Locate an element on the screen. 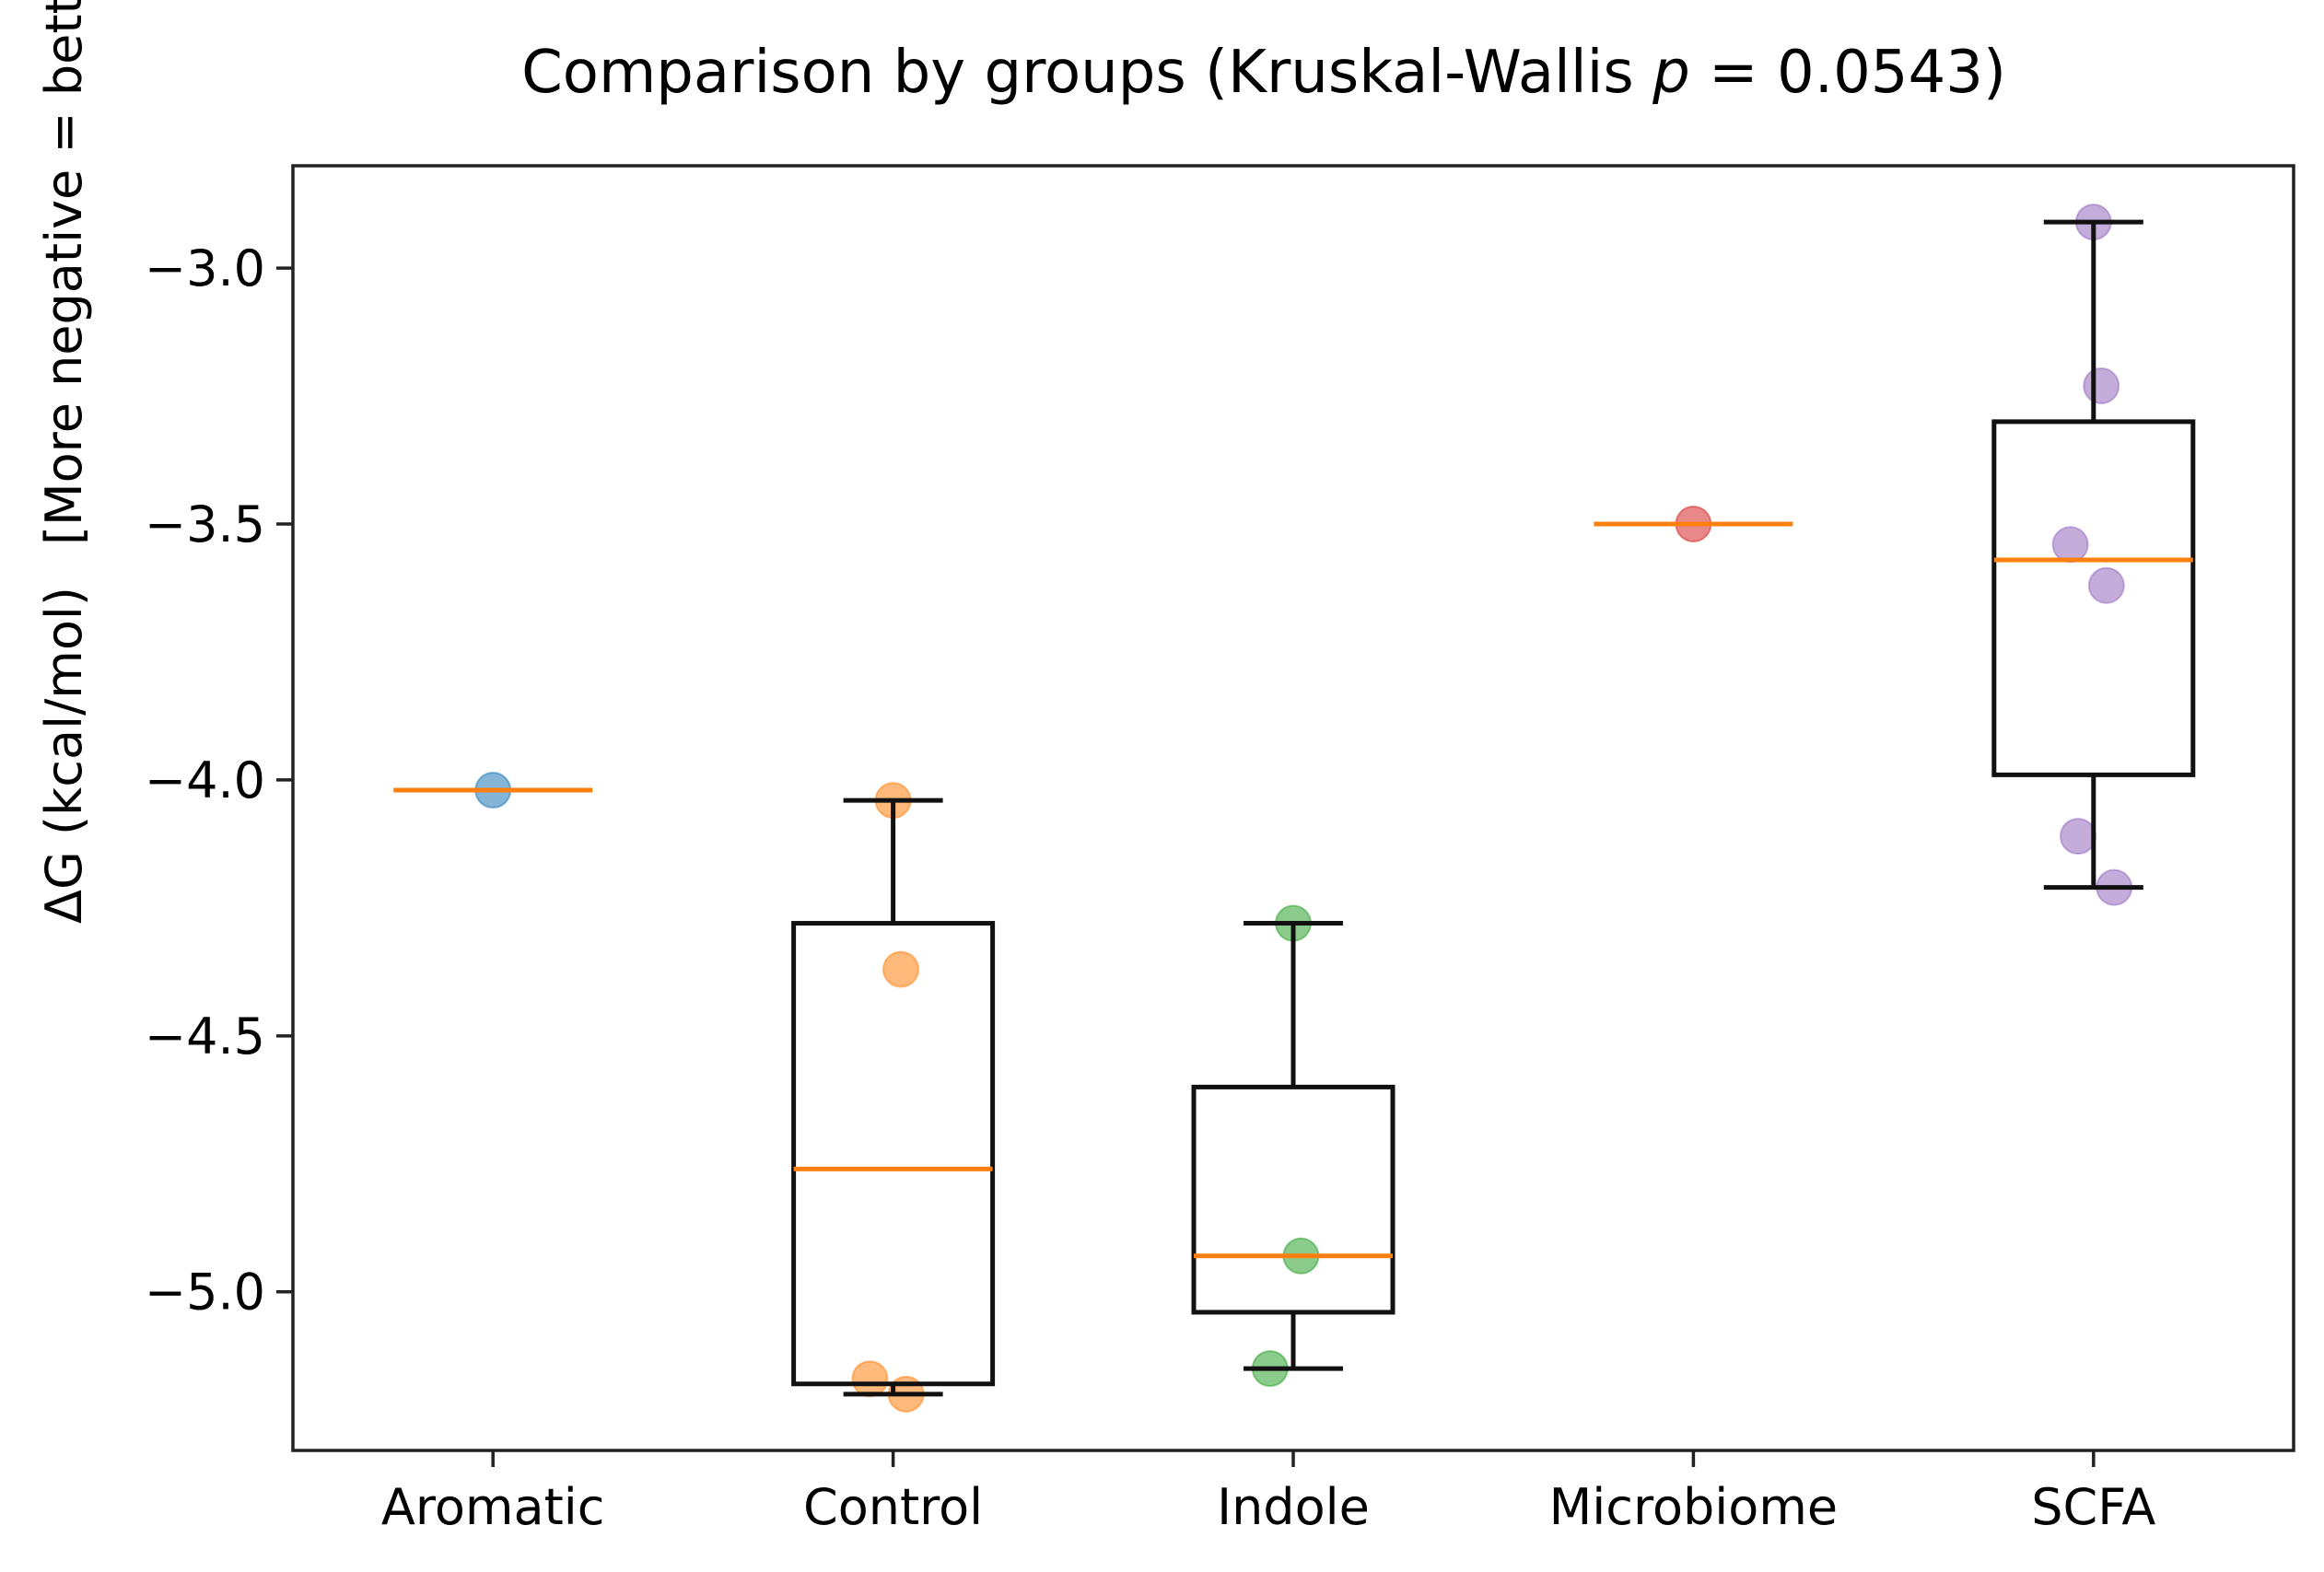 The height and width of the screenshot is (1572, 2324). box-group-indole is located at coordinates (1293, 1146).